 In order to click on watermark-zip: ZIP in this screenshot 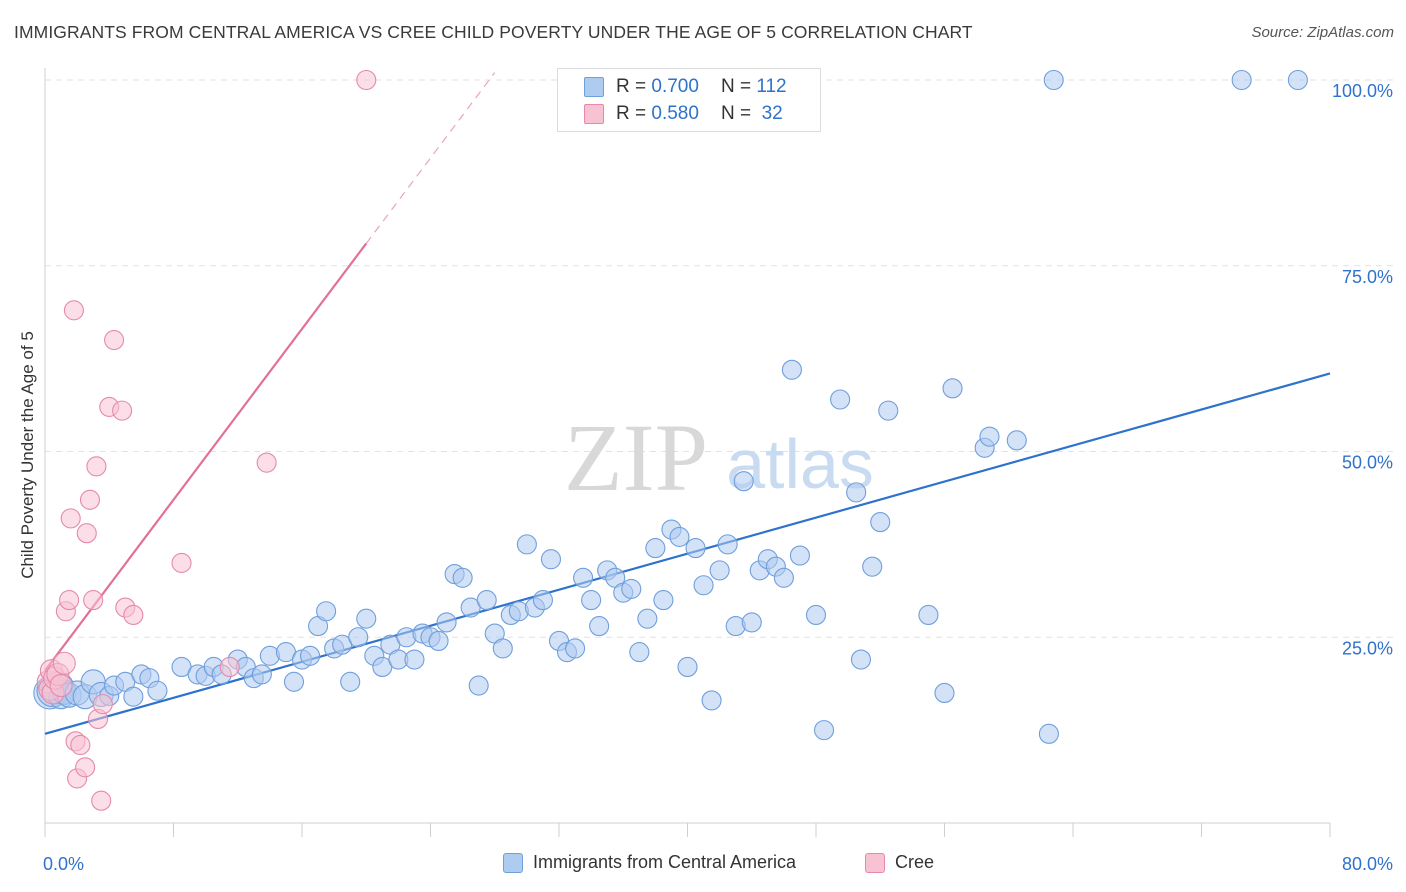, I will do `click(636, 457)`.